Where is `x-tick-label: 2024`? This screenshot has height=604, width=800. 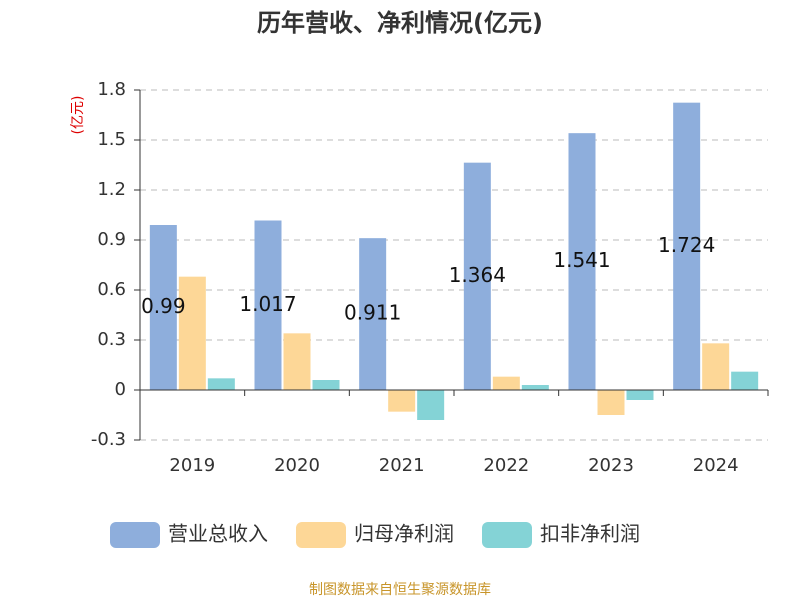 x-tick-label: 2024 is located at coordinates (716, 465).